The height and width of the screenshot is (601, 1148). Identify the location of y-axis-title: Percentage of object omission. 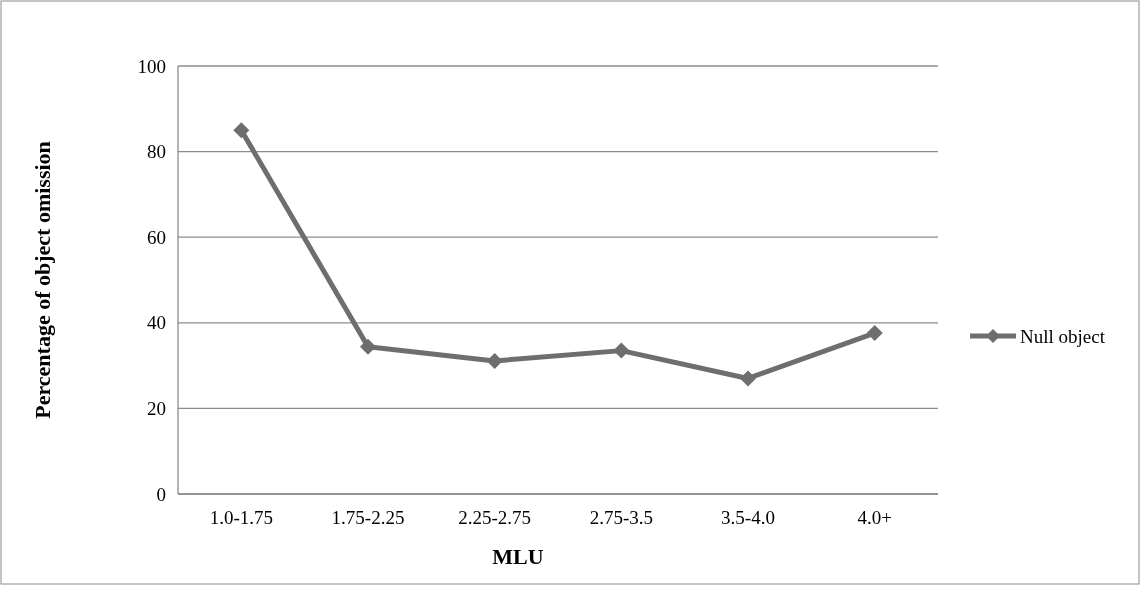
(42, 280).